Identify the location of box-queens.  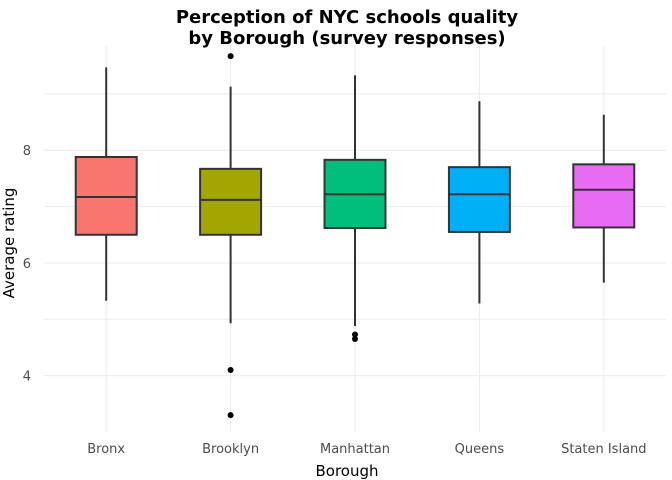
(479, 202).